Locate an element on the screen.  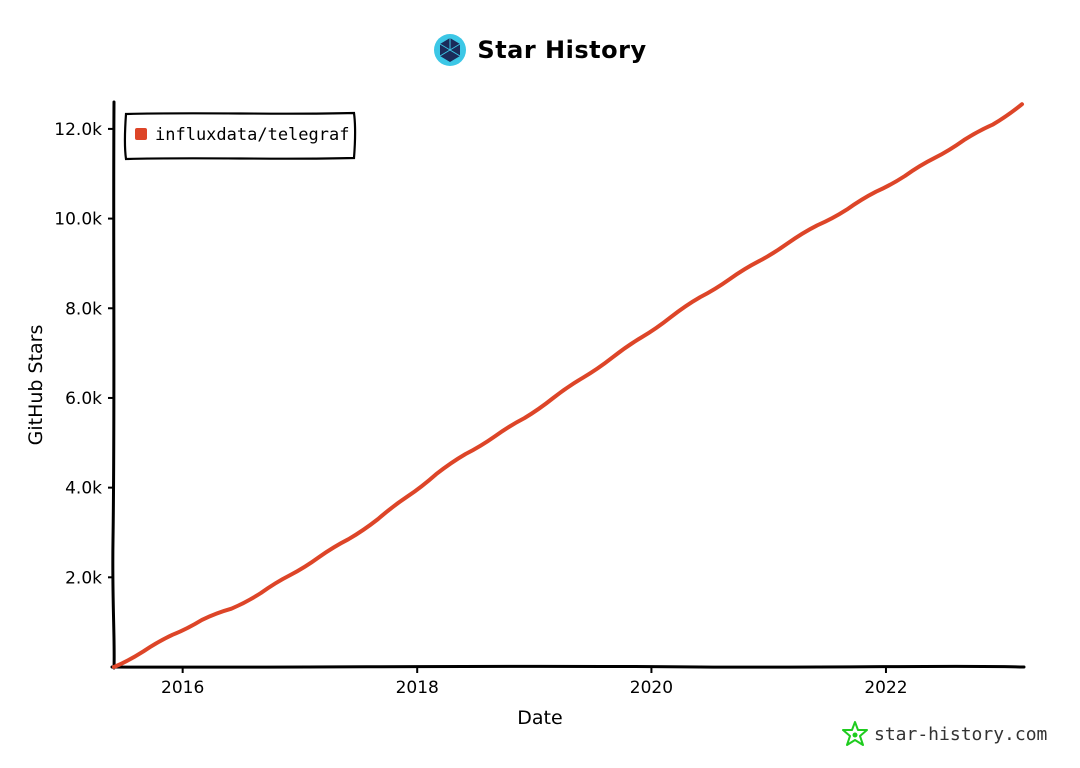
watermark: star-history.com is located at coordinates (944, 734).